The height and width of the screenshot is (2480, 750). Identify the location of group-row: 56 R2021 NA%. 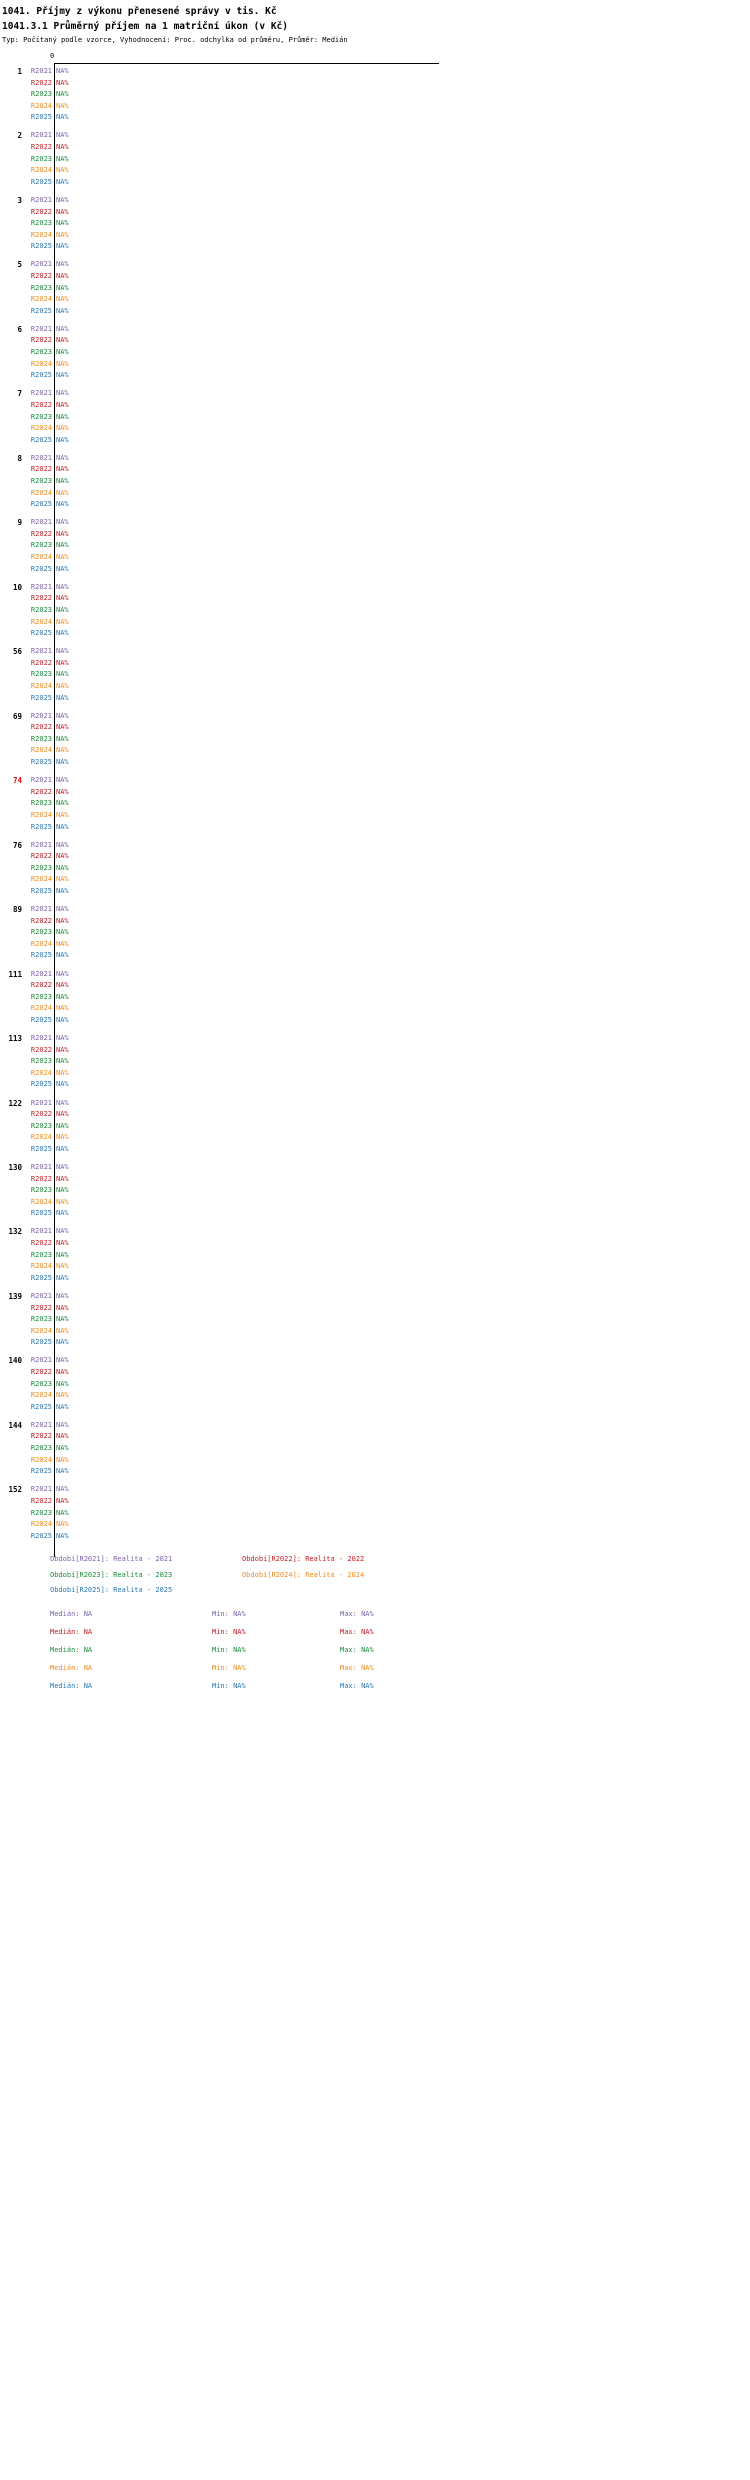
(375, 652).